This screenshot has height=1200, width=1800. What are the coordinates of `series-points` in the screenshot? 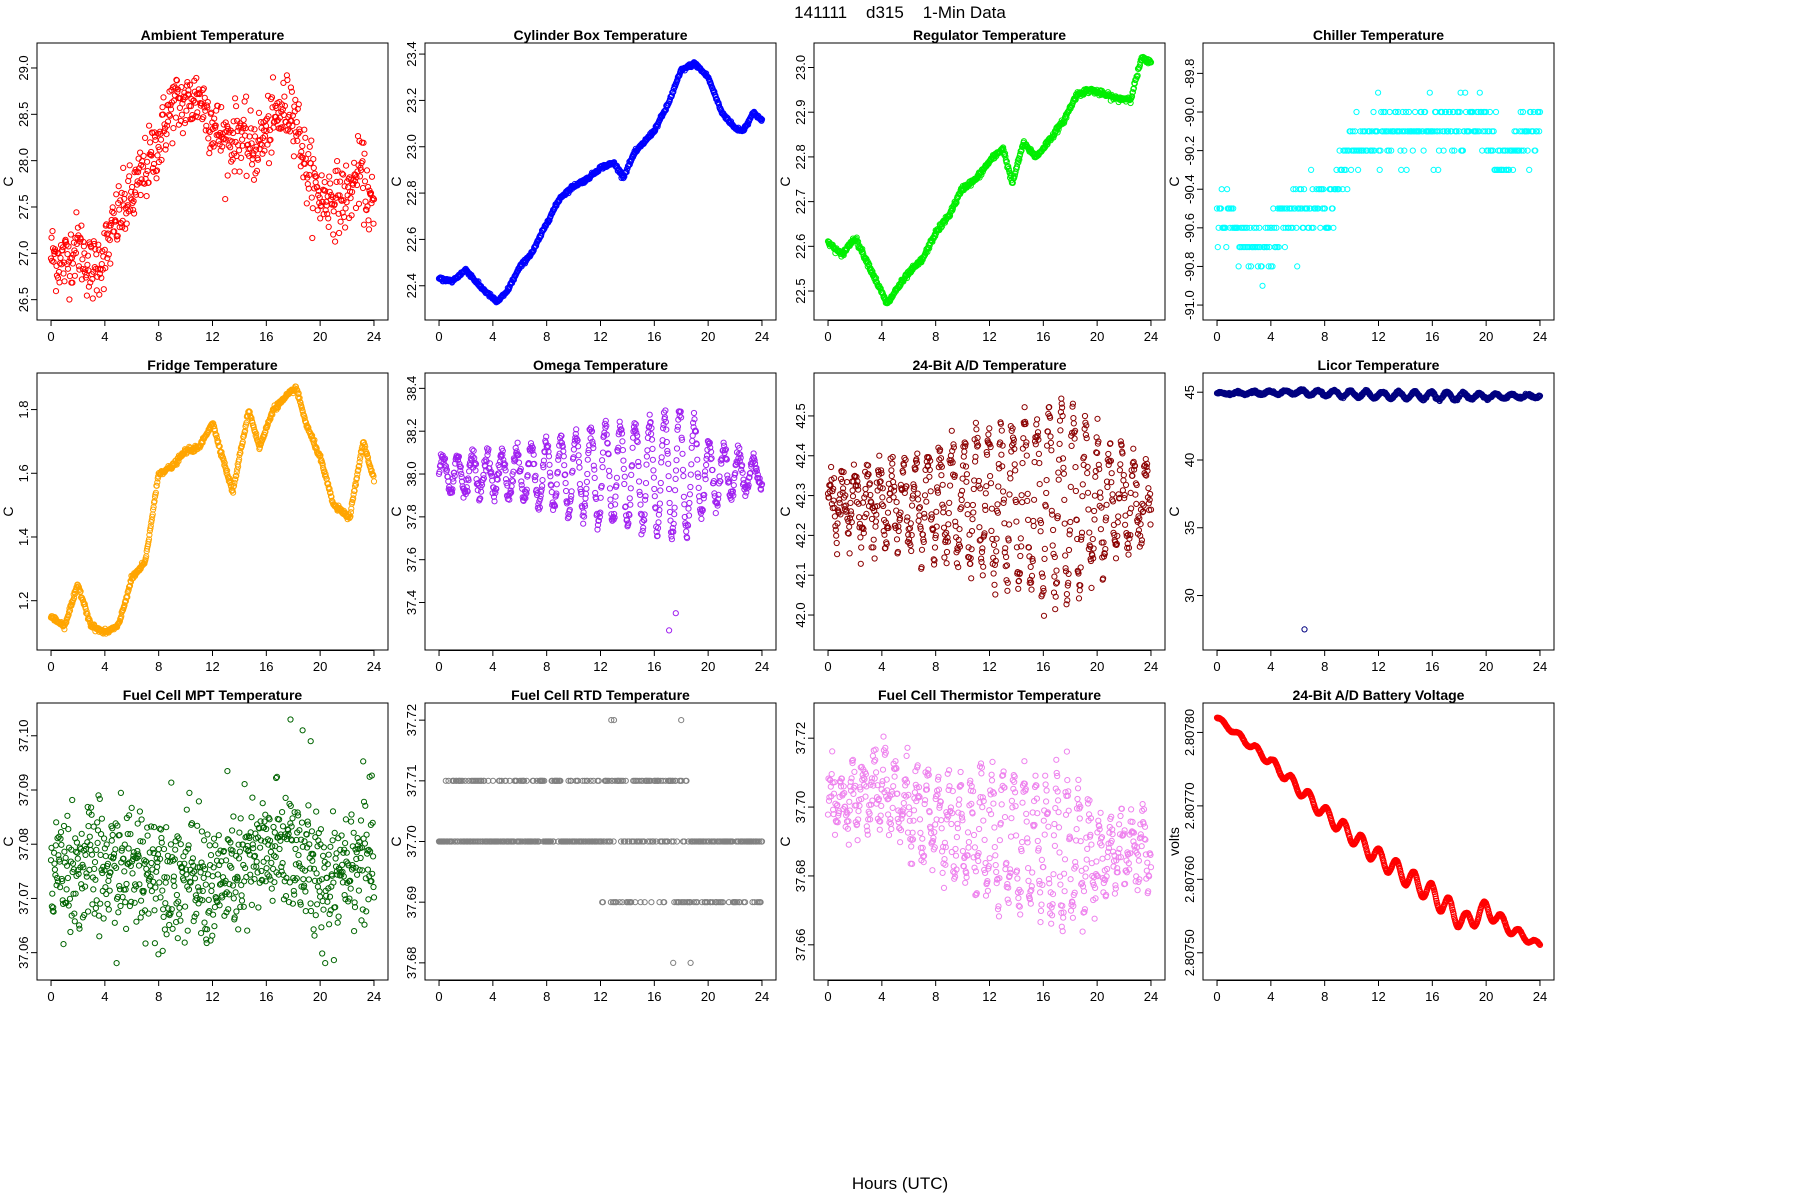 It's located at (600, 520).